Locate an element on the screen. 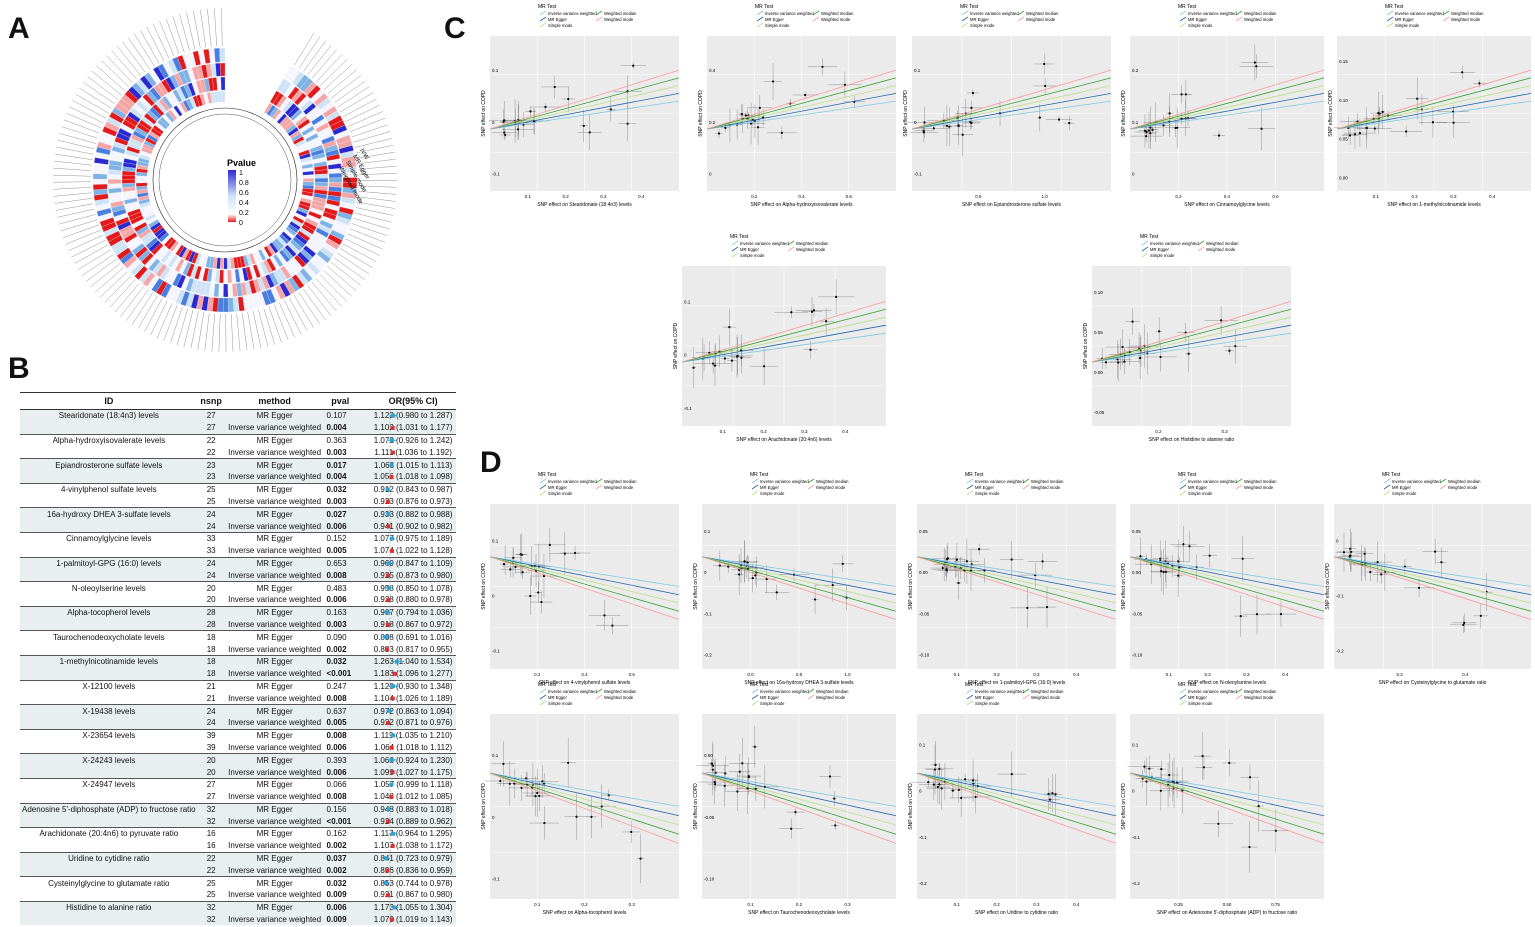  pval-cell: 0.005 is located at coordinates (336, 551).